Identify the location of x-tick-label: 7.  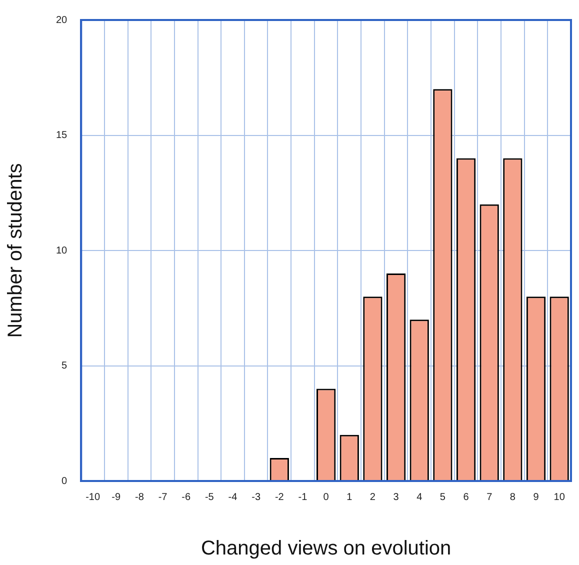
(489, 497).